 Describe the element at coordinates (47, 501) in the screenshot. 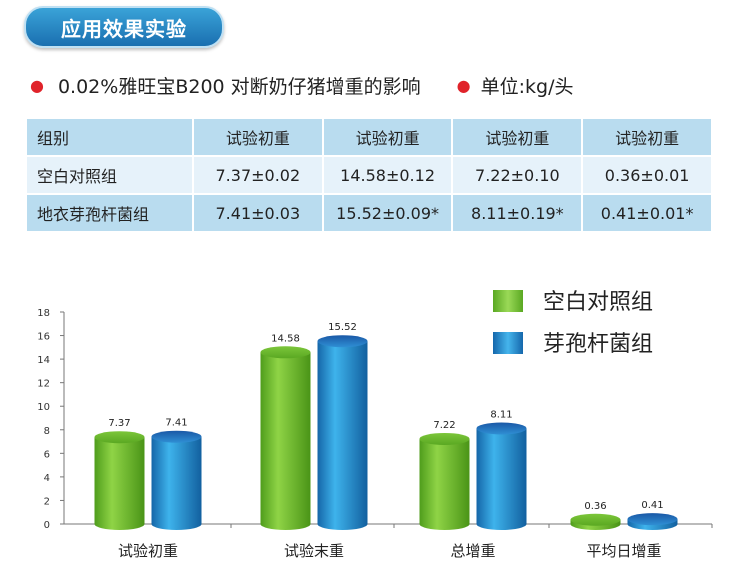

I see `y-tick-label: 2` at that location.